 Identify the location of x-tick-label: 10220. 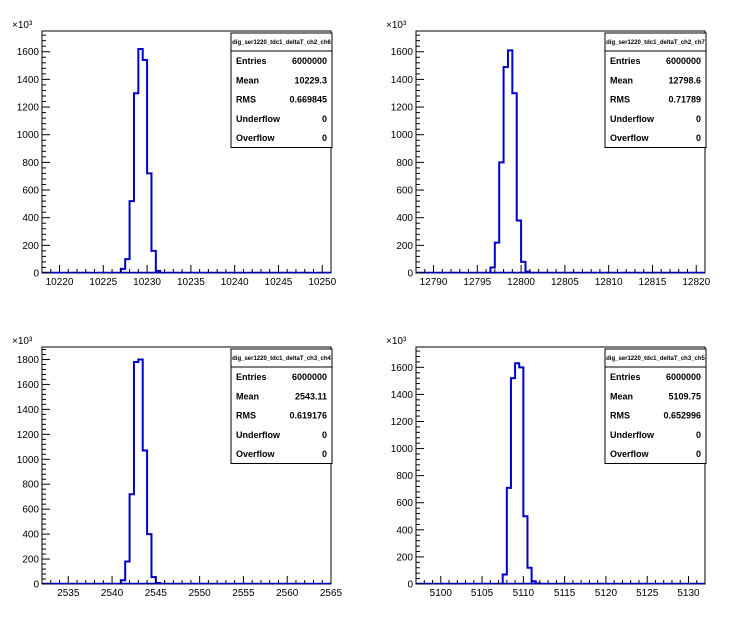
(60, 282).